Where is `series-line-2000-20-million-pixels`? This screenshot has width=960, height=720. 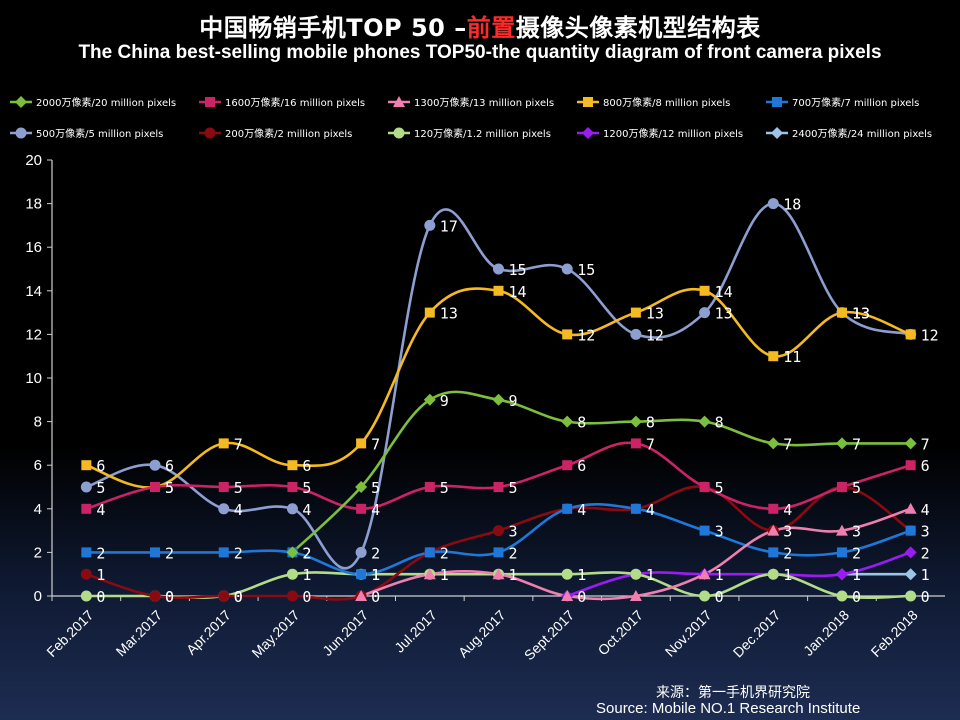 series-line-2000-20-million-pixels is located at coordinates (601, 472).